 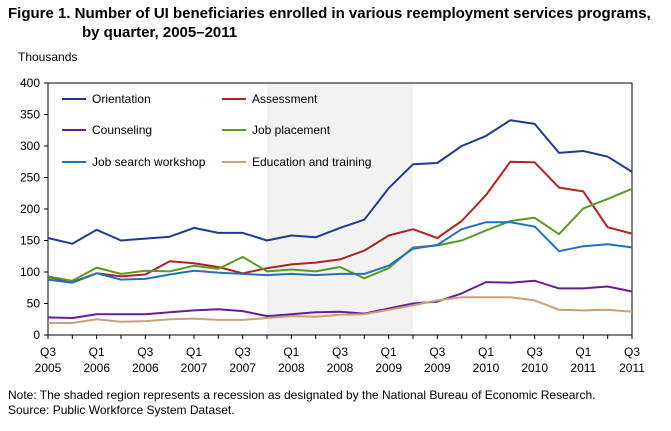 I want to click on legend-label: Counseling, so click(x=122, y=130).